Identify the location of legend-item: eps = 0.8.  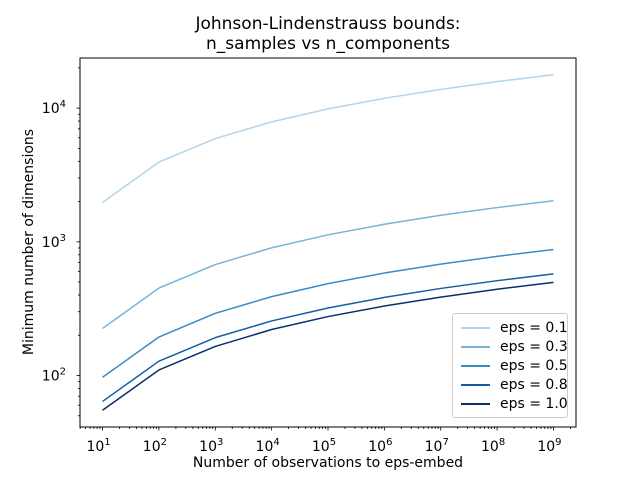
(514, 385).